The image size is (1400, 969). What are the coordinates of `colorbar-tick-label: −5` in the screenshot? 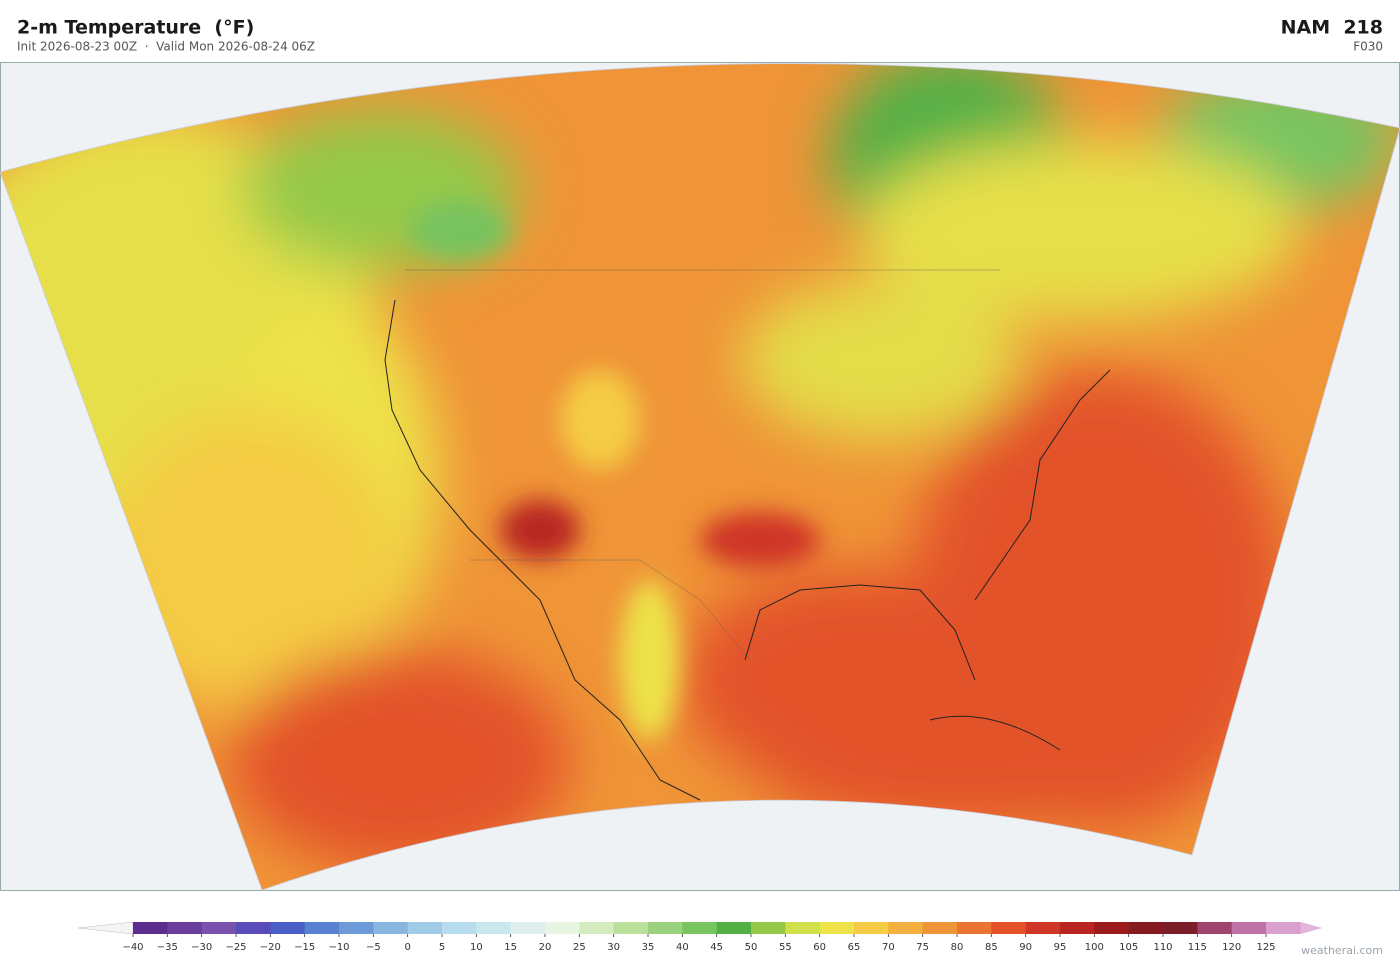 It's located at (373, 947).